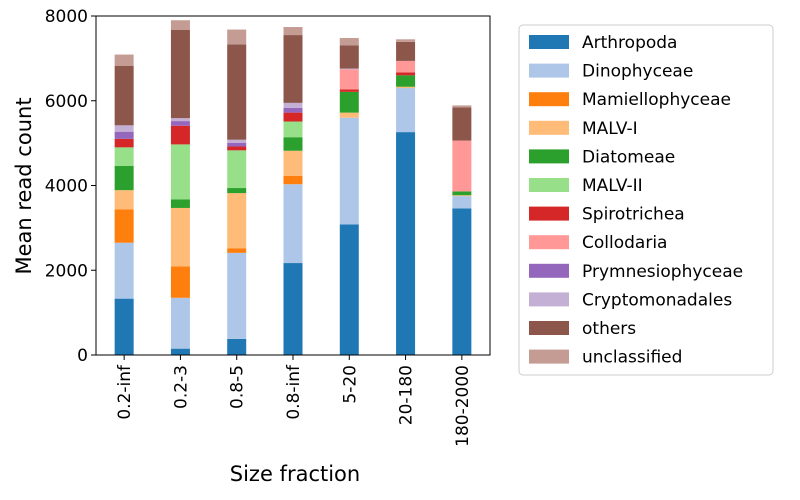 Image resolution: width=800 pixels, height=500 pixels. Describe the element at coordinates (610, 129) in the screenshot. I see `legend-label: MALV-I` at that location.